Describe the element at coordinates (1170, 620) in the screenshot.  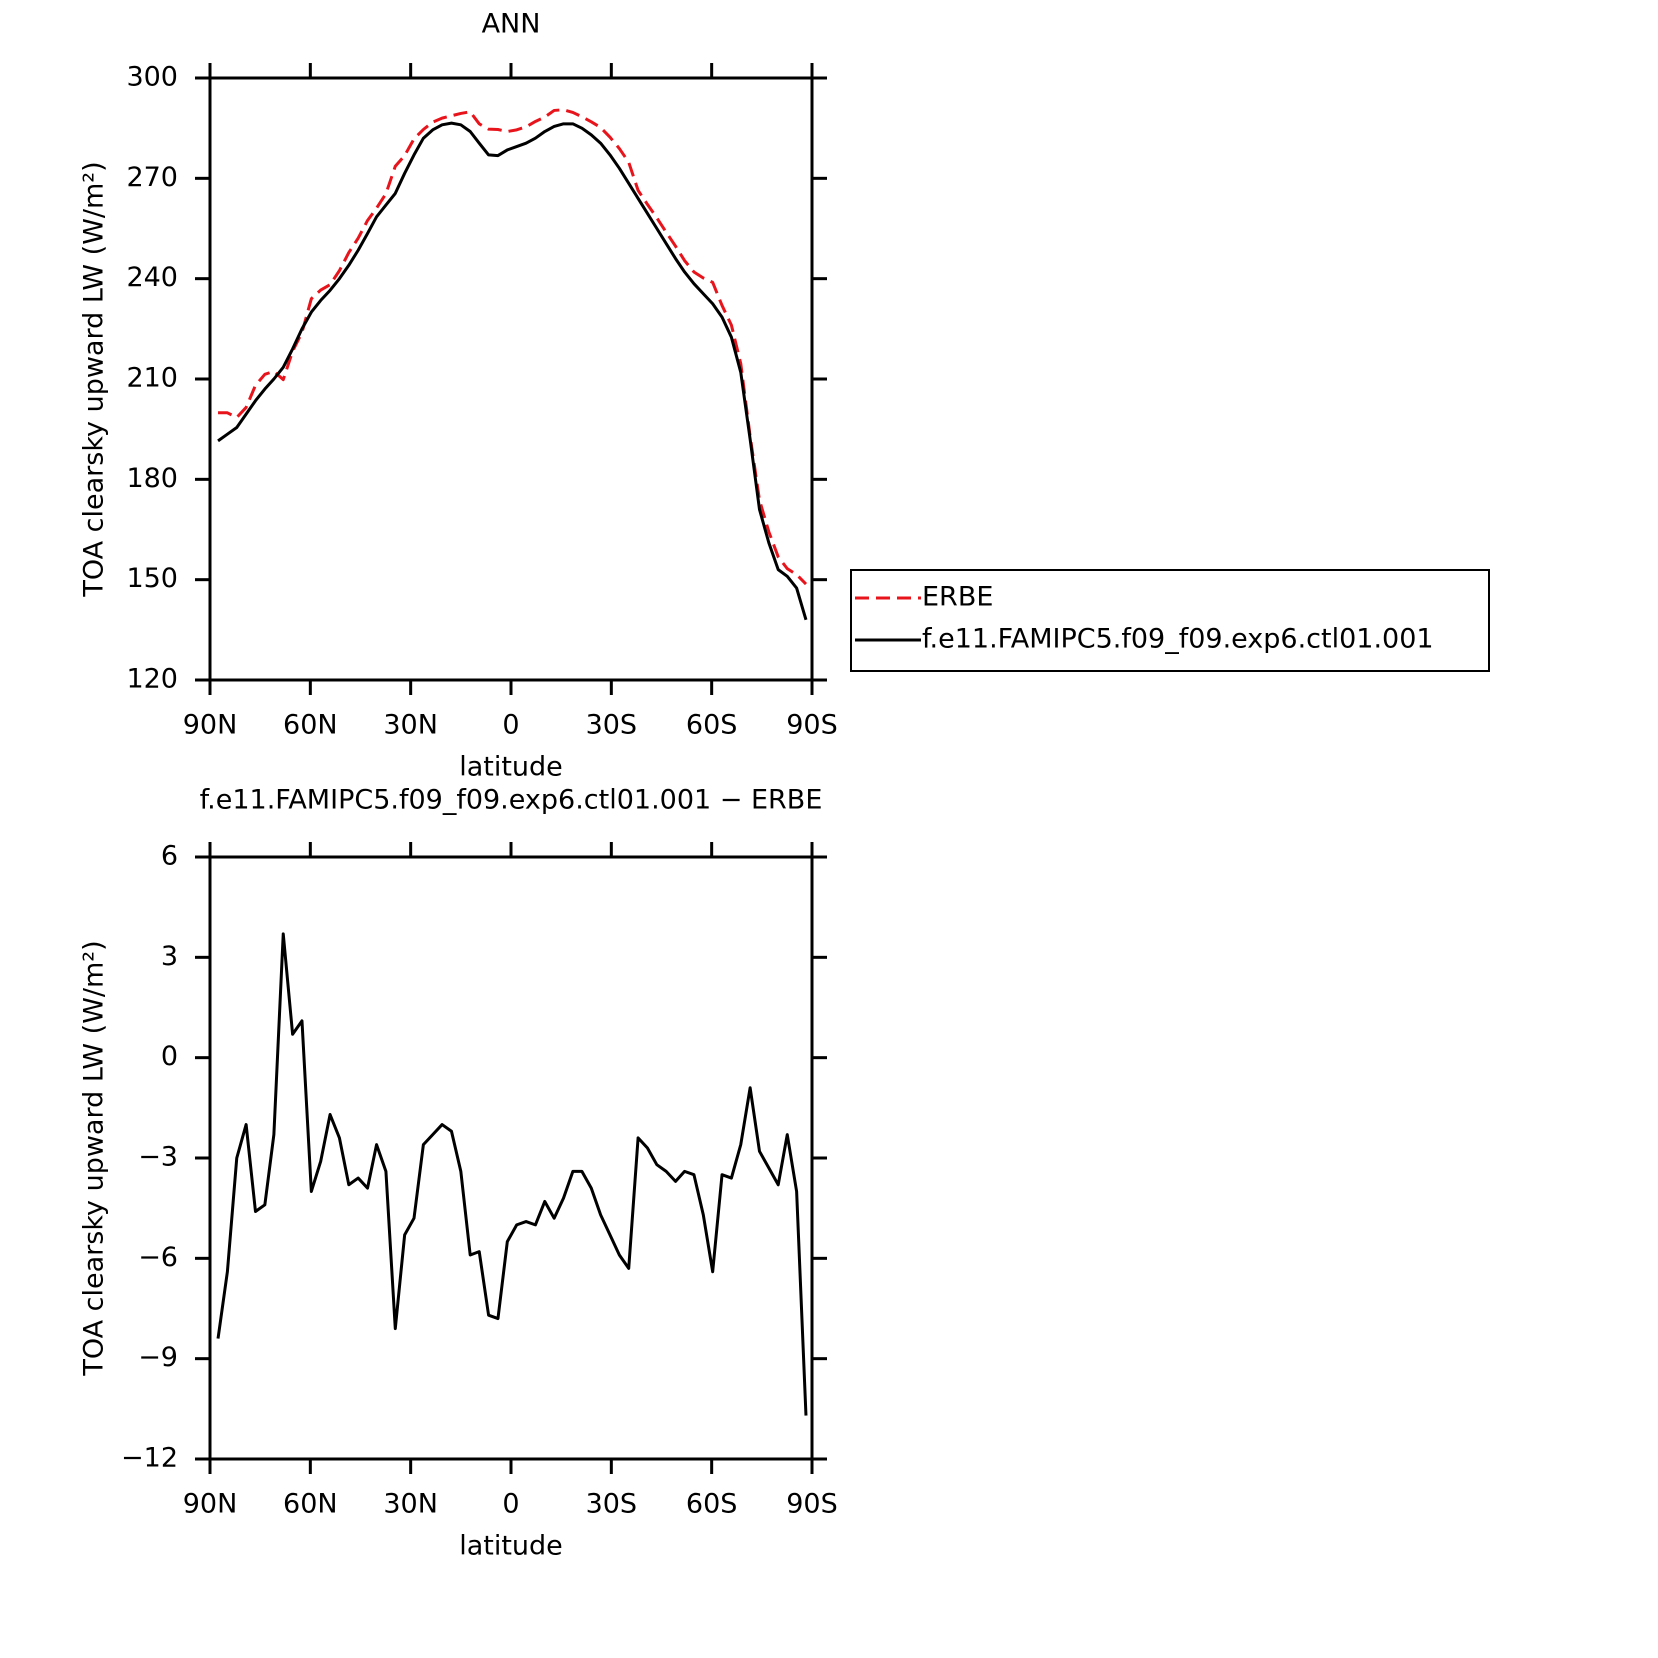
I see `legend-box` at that location.